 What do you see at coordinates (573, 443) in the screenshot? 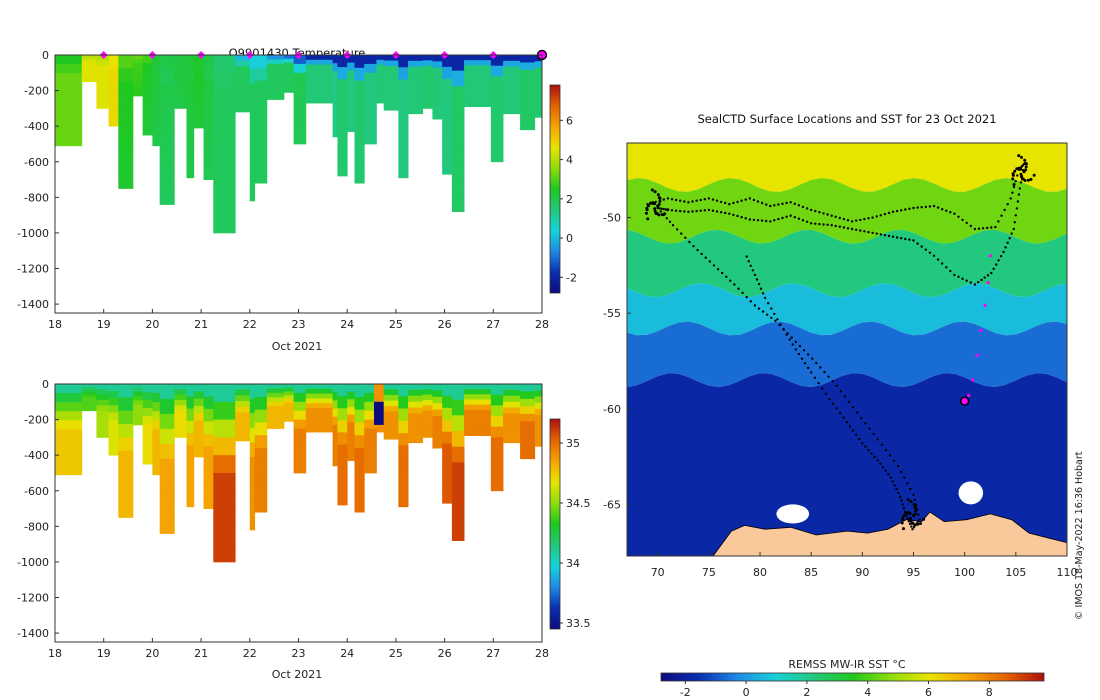
I see `colorbar-tick-label: 35` at bounding box center [573, 443].